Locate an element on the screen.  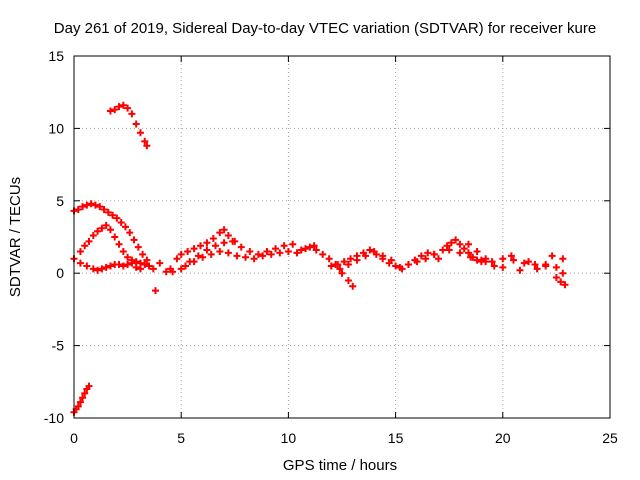
y-tick-label: 0 is located at coordinates (60, 273).